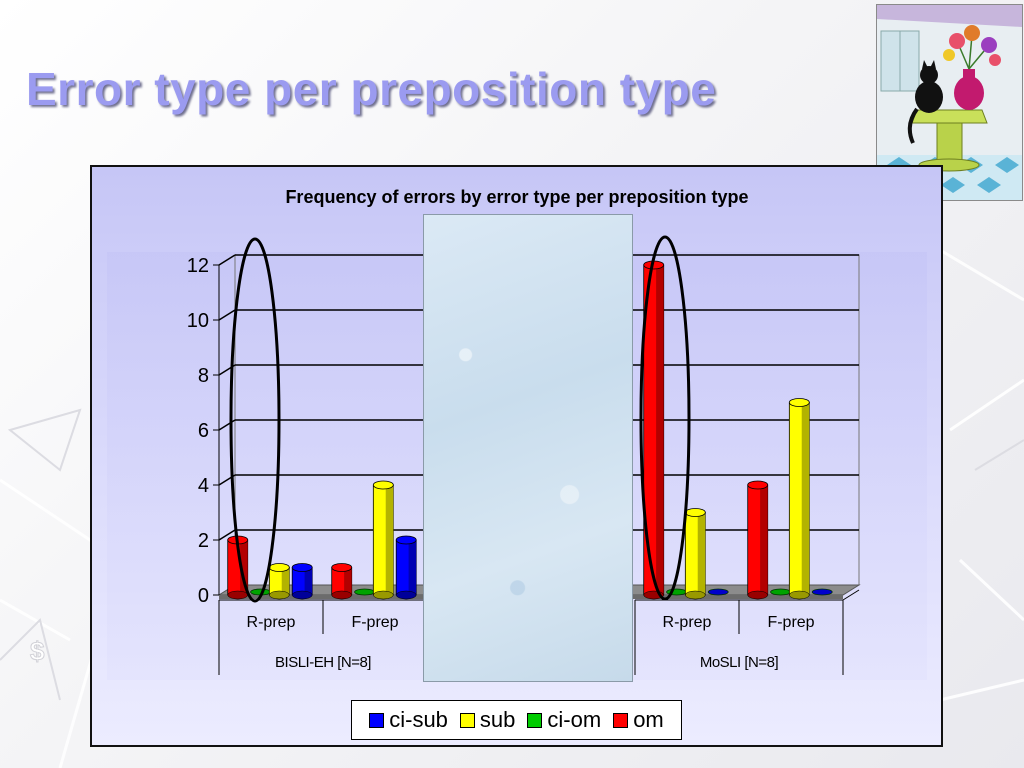 This screenshot has height=768, width=1024. I want to click on y-tick-label: 6, so click(203, 431).